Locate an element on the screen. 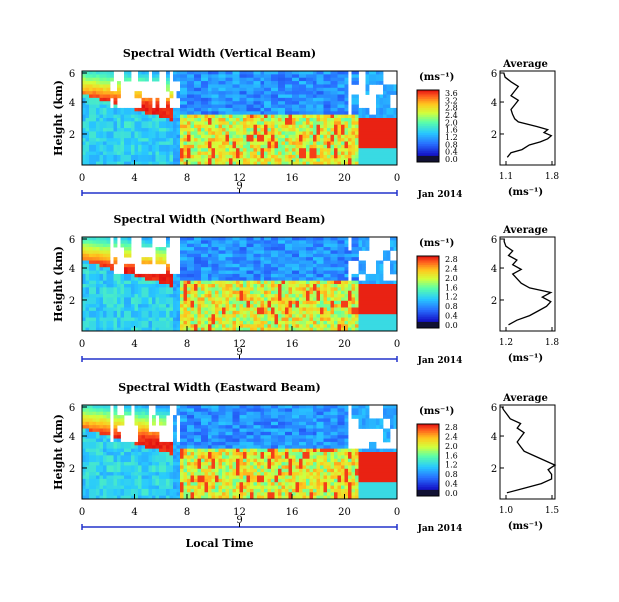 The height and width of the screenshot is (602, 619). colorbar-tick-label: 0.0 is located at coordinates (451, 325).